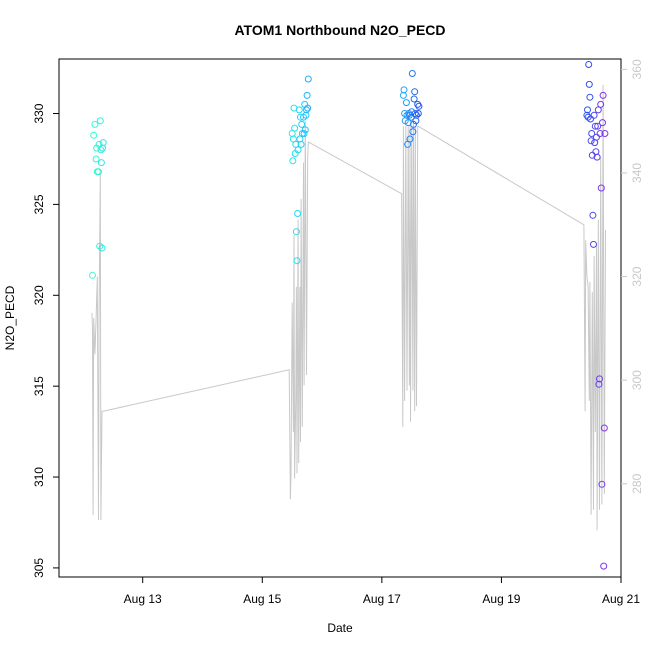  I want to click on x-tick-label: Aug 13, so click(143, 599).